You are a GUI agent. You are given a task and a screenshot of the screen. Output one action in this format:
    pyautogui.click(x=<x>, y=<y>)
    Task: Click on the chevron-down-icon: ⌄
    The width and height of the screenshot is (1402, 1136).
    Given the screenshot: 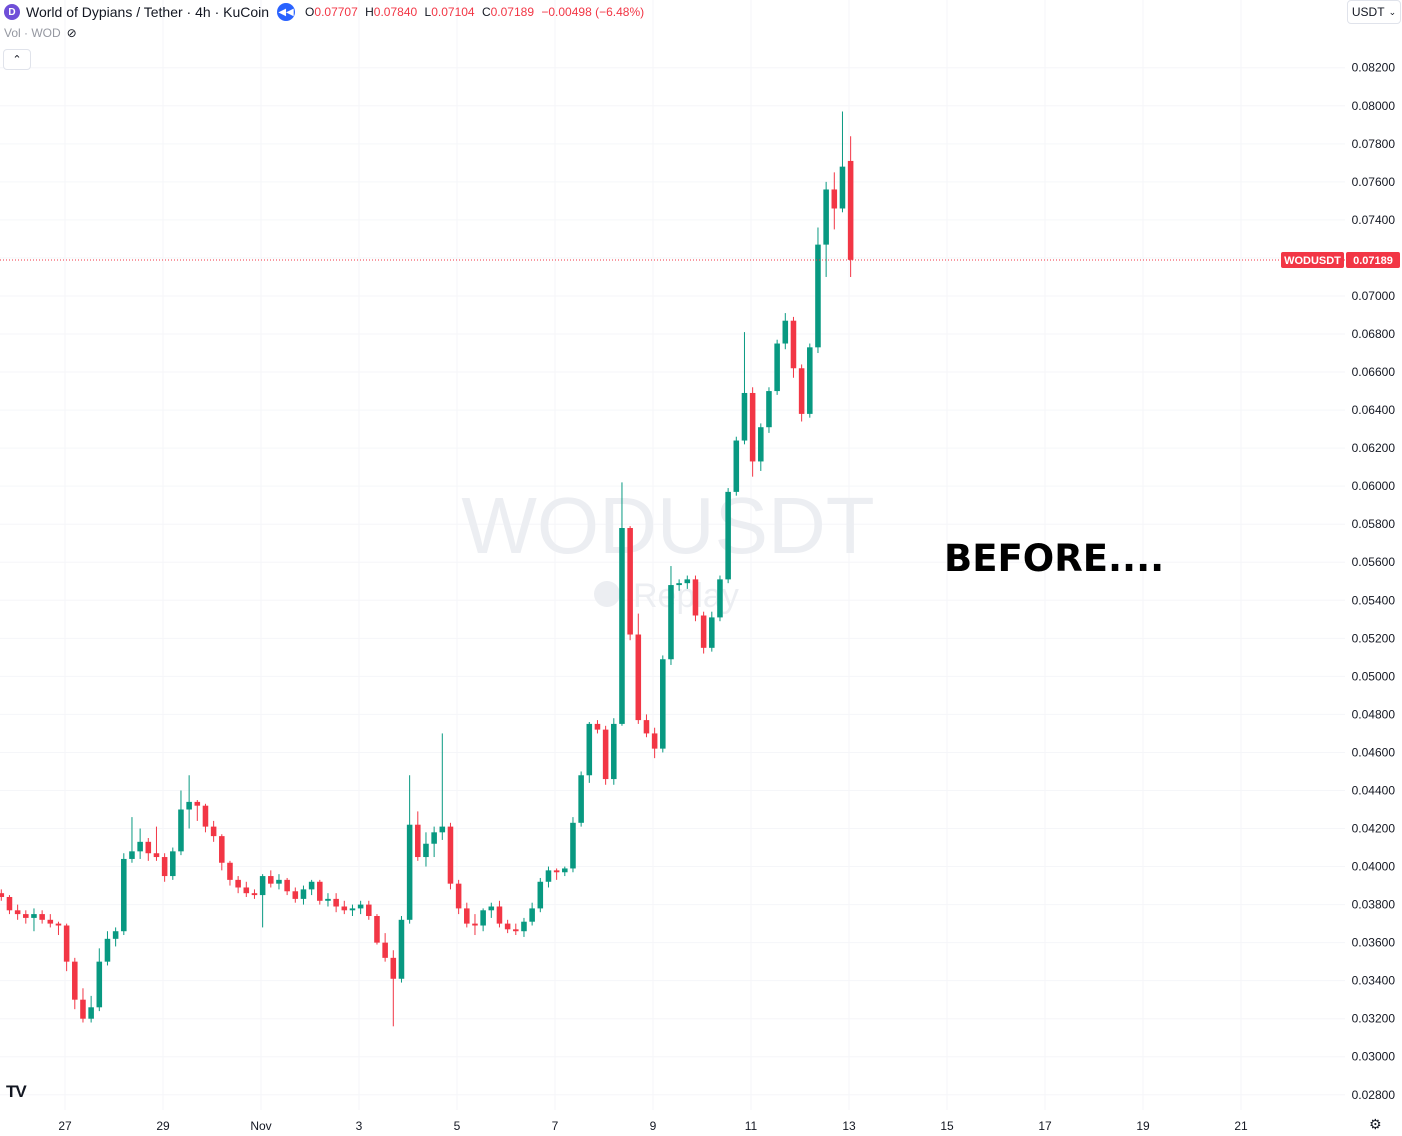 What is the action you would take?
    pyautogui.click(x=1392, y=11)
    